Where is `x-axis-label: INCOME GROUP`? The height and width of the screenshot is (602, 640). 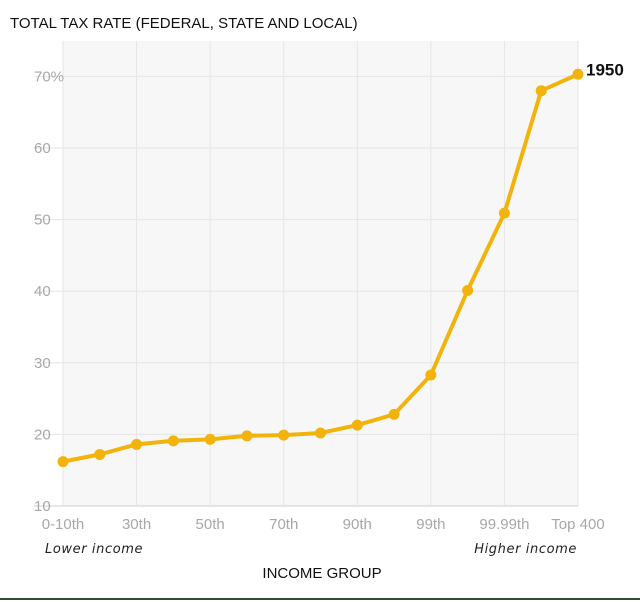
x-axis-label: INCOME GROUP is located at coordinates (321, 573).